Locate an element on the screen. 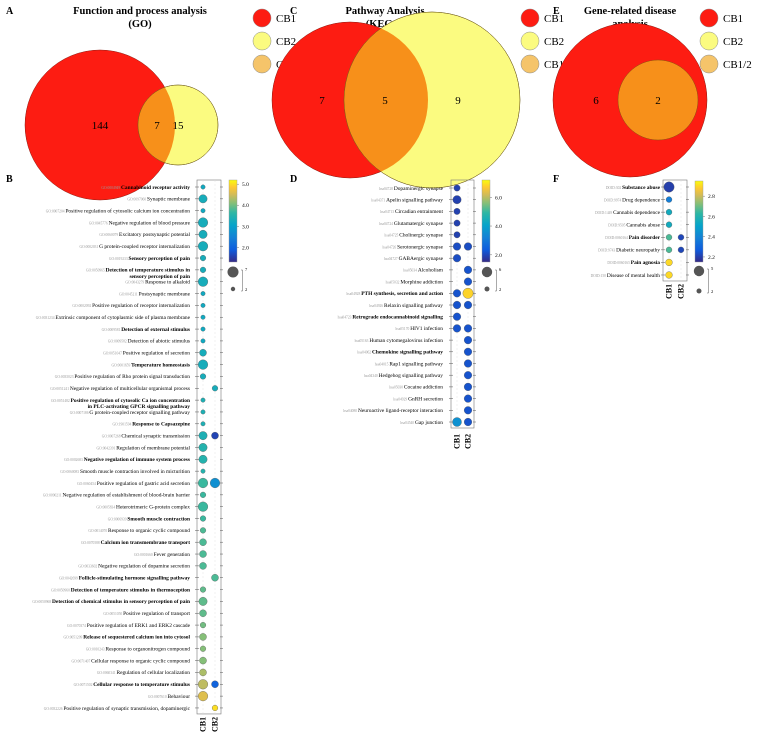  term-id: GO:0090211 is located at coordinates (53, 496).